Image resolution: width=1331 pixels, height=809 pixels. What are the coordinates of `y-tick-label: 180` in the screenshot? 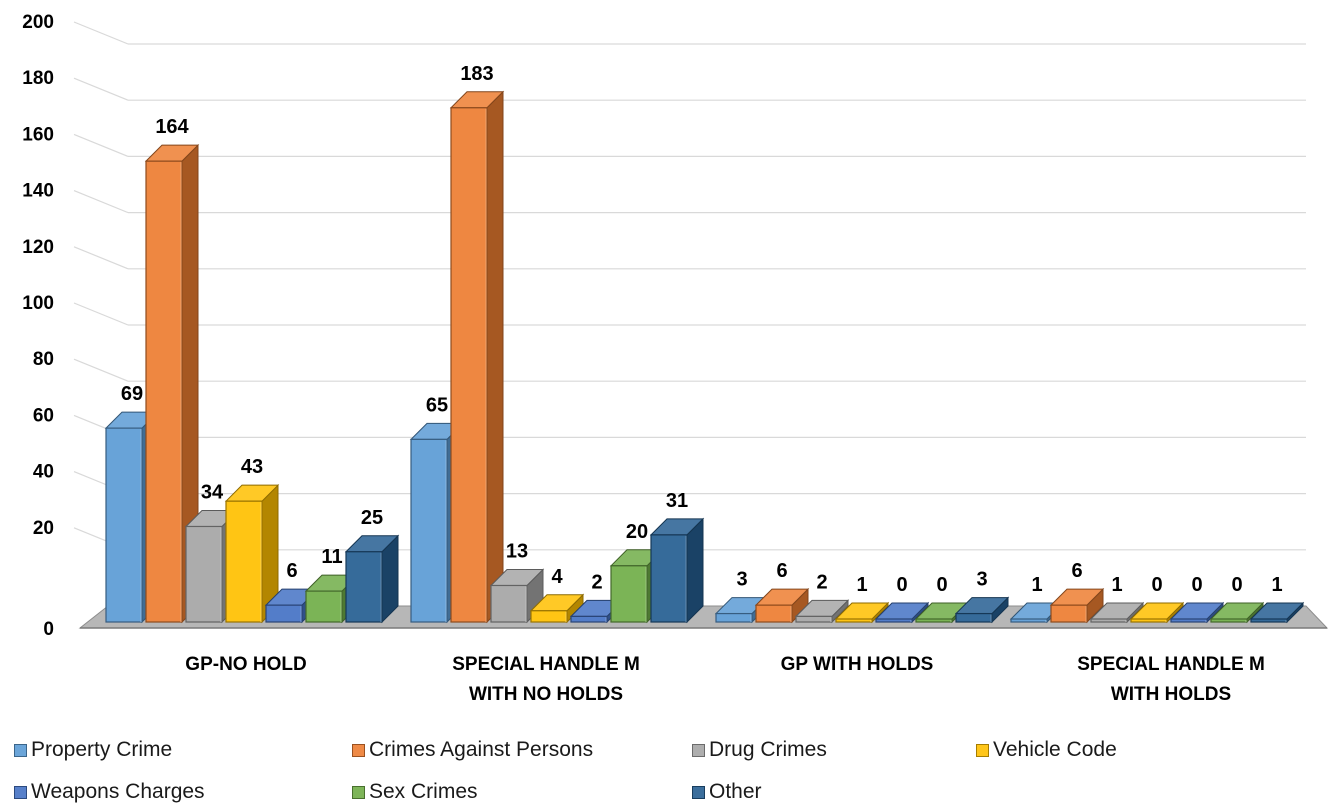 It's located at (38, 78).